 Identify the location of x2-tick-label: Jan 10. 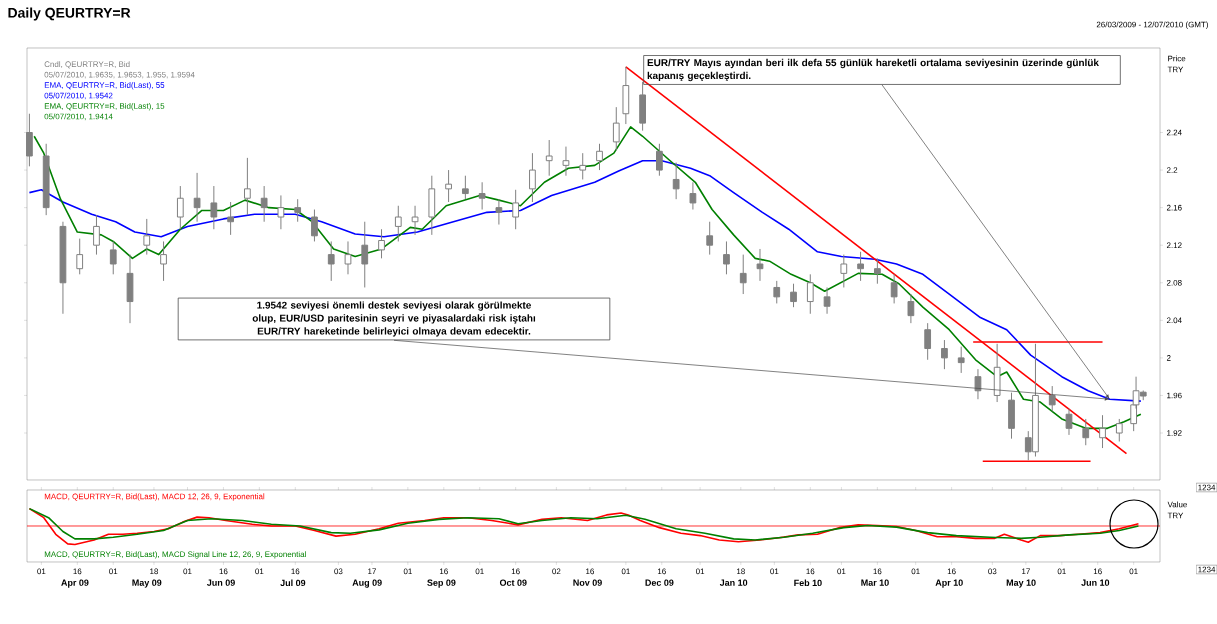
(733, 582).